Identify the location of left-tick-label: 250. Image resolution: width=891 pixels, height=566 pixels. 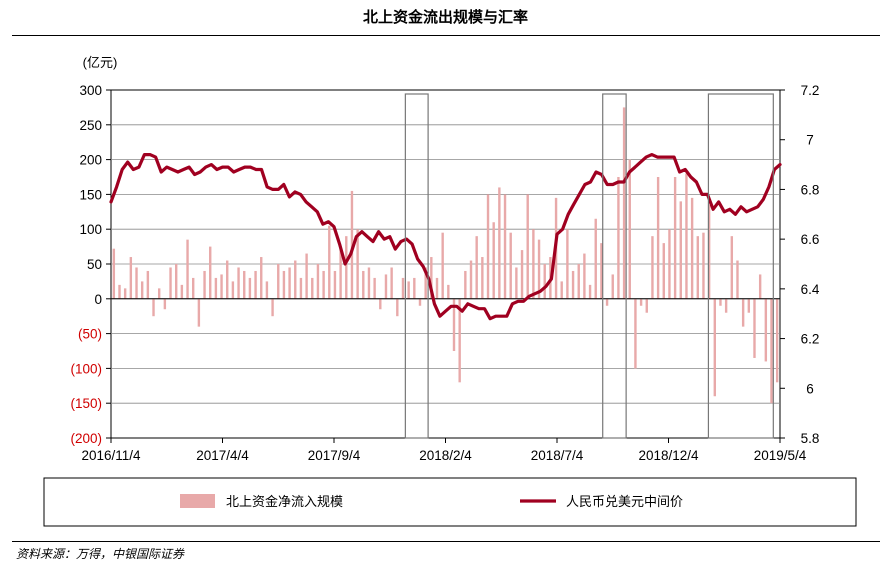
(90, 125).